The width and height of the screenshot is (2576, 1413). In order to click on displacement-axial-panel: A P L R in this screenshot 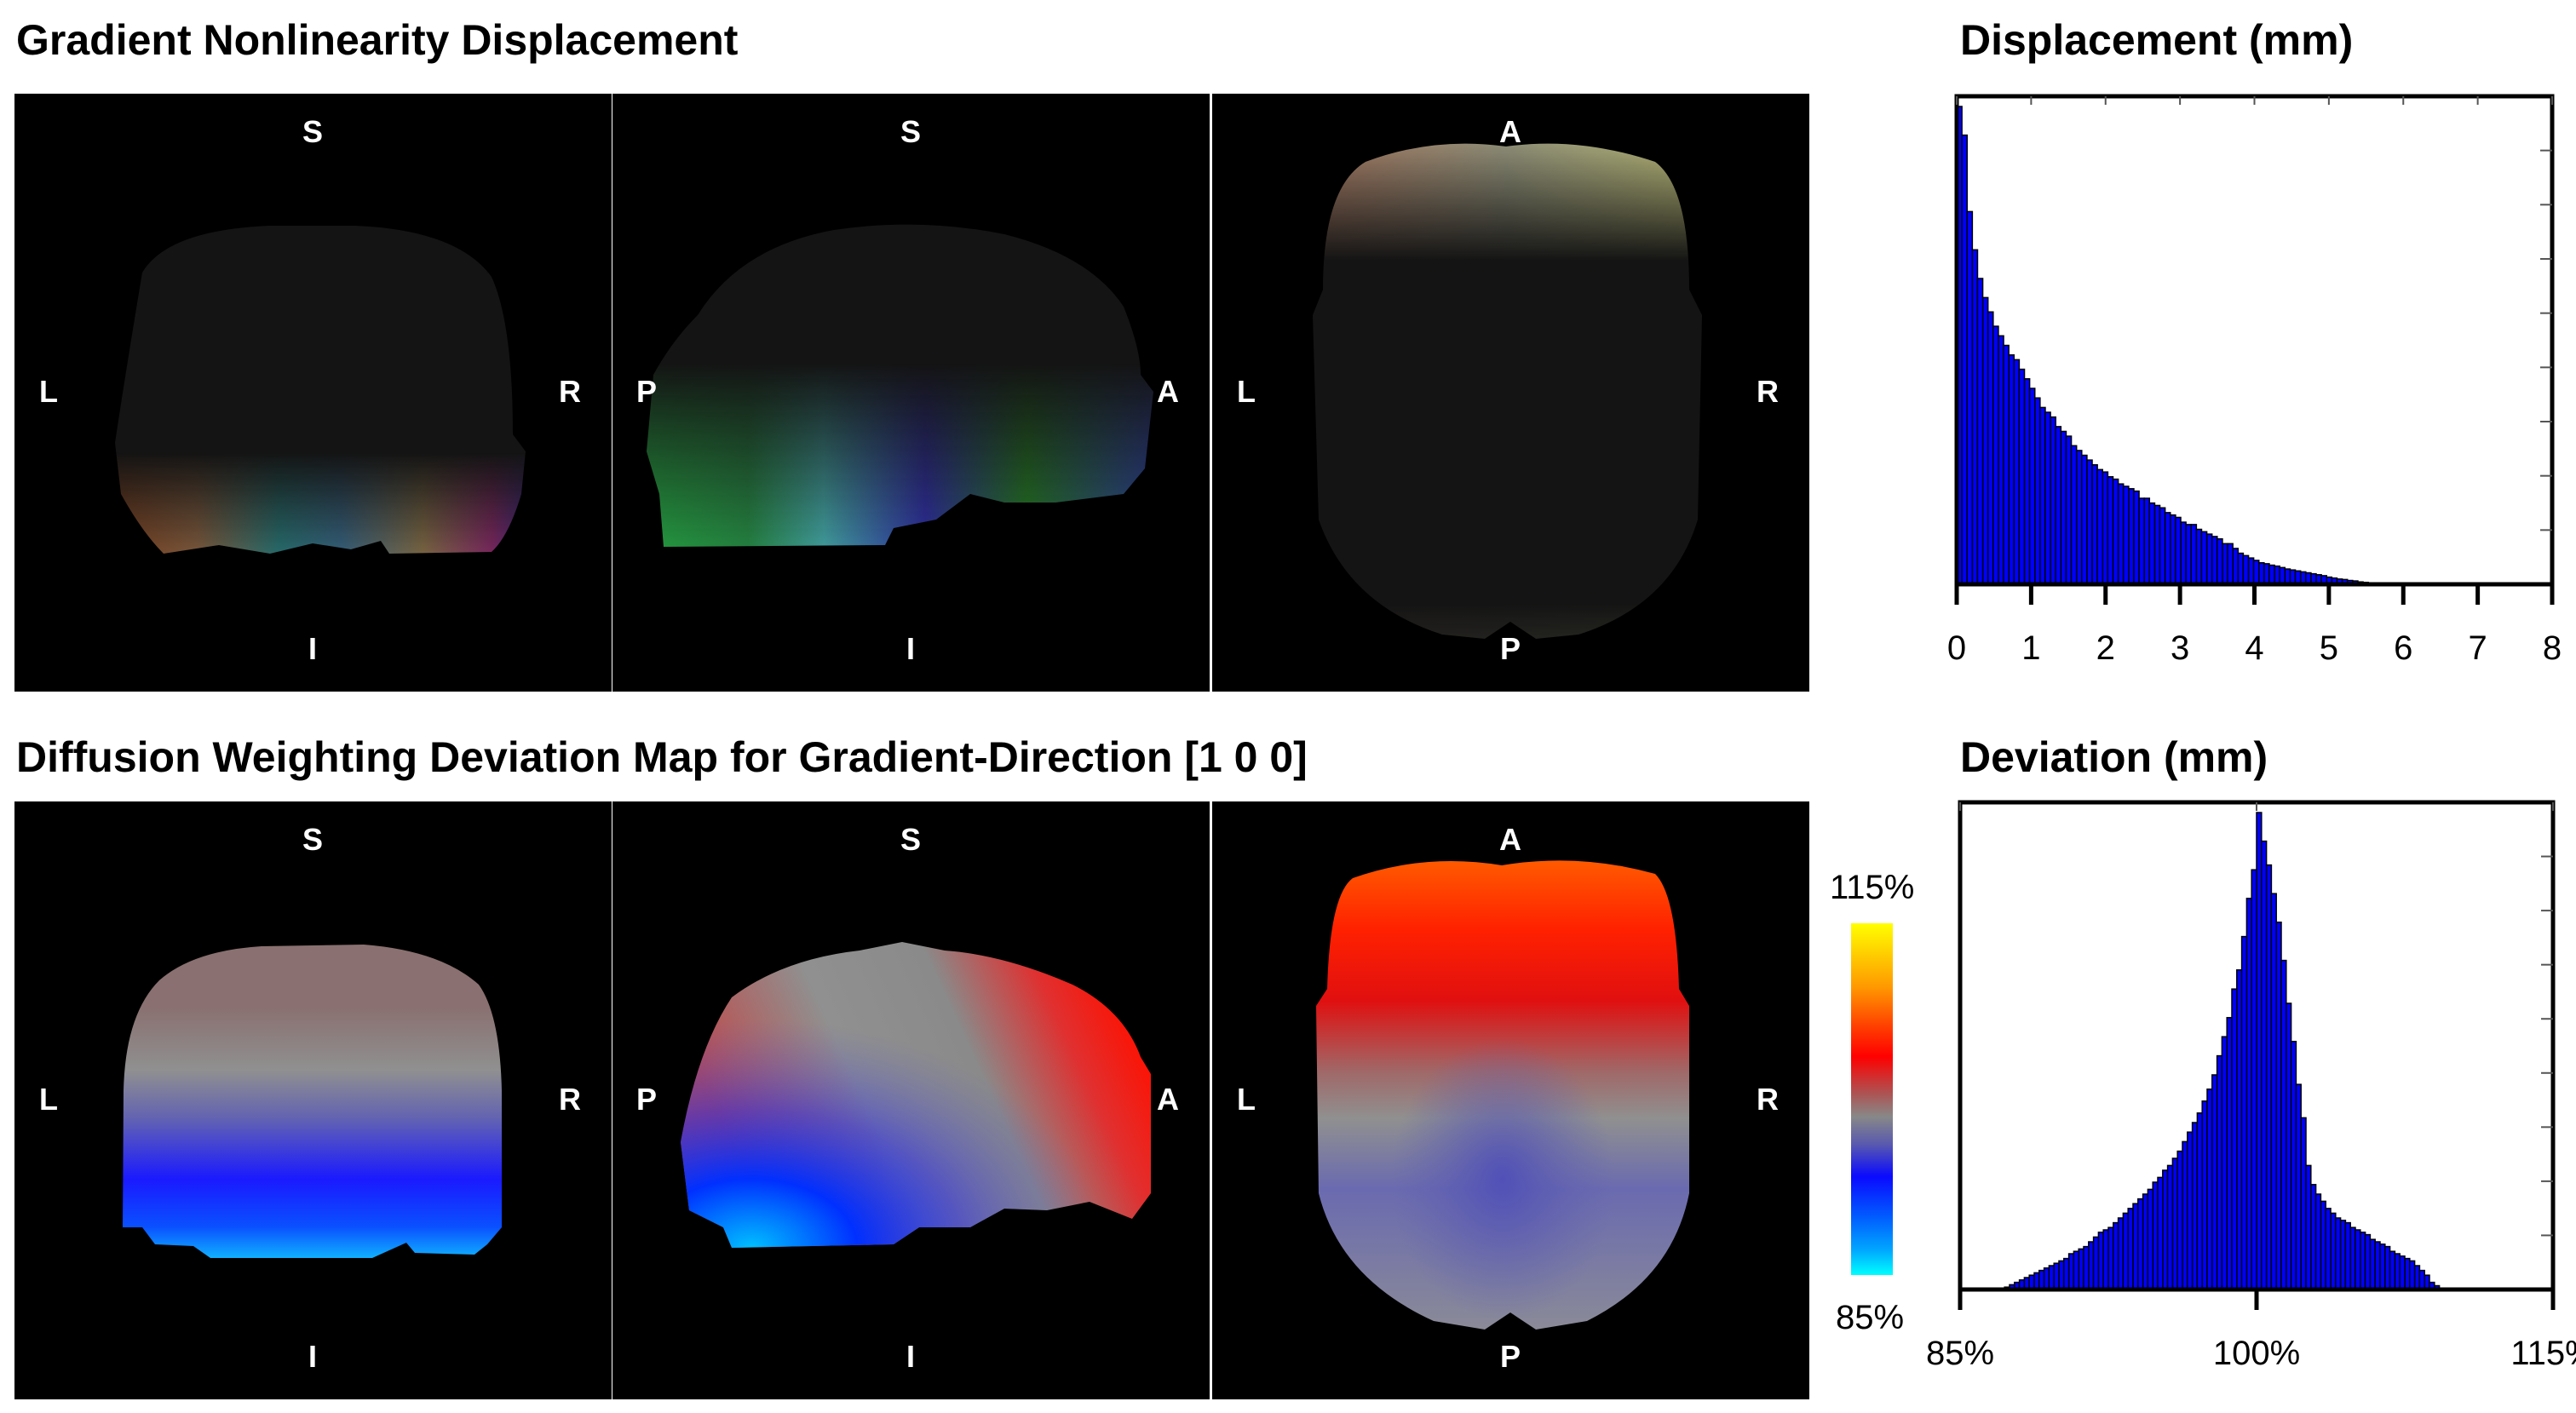, I will do `click(1511, 393)`.